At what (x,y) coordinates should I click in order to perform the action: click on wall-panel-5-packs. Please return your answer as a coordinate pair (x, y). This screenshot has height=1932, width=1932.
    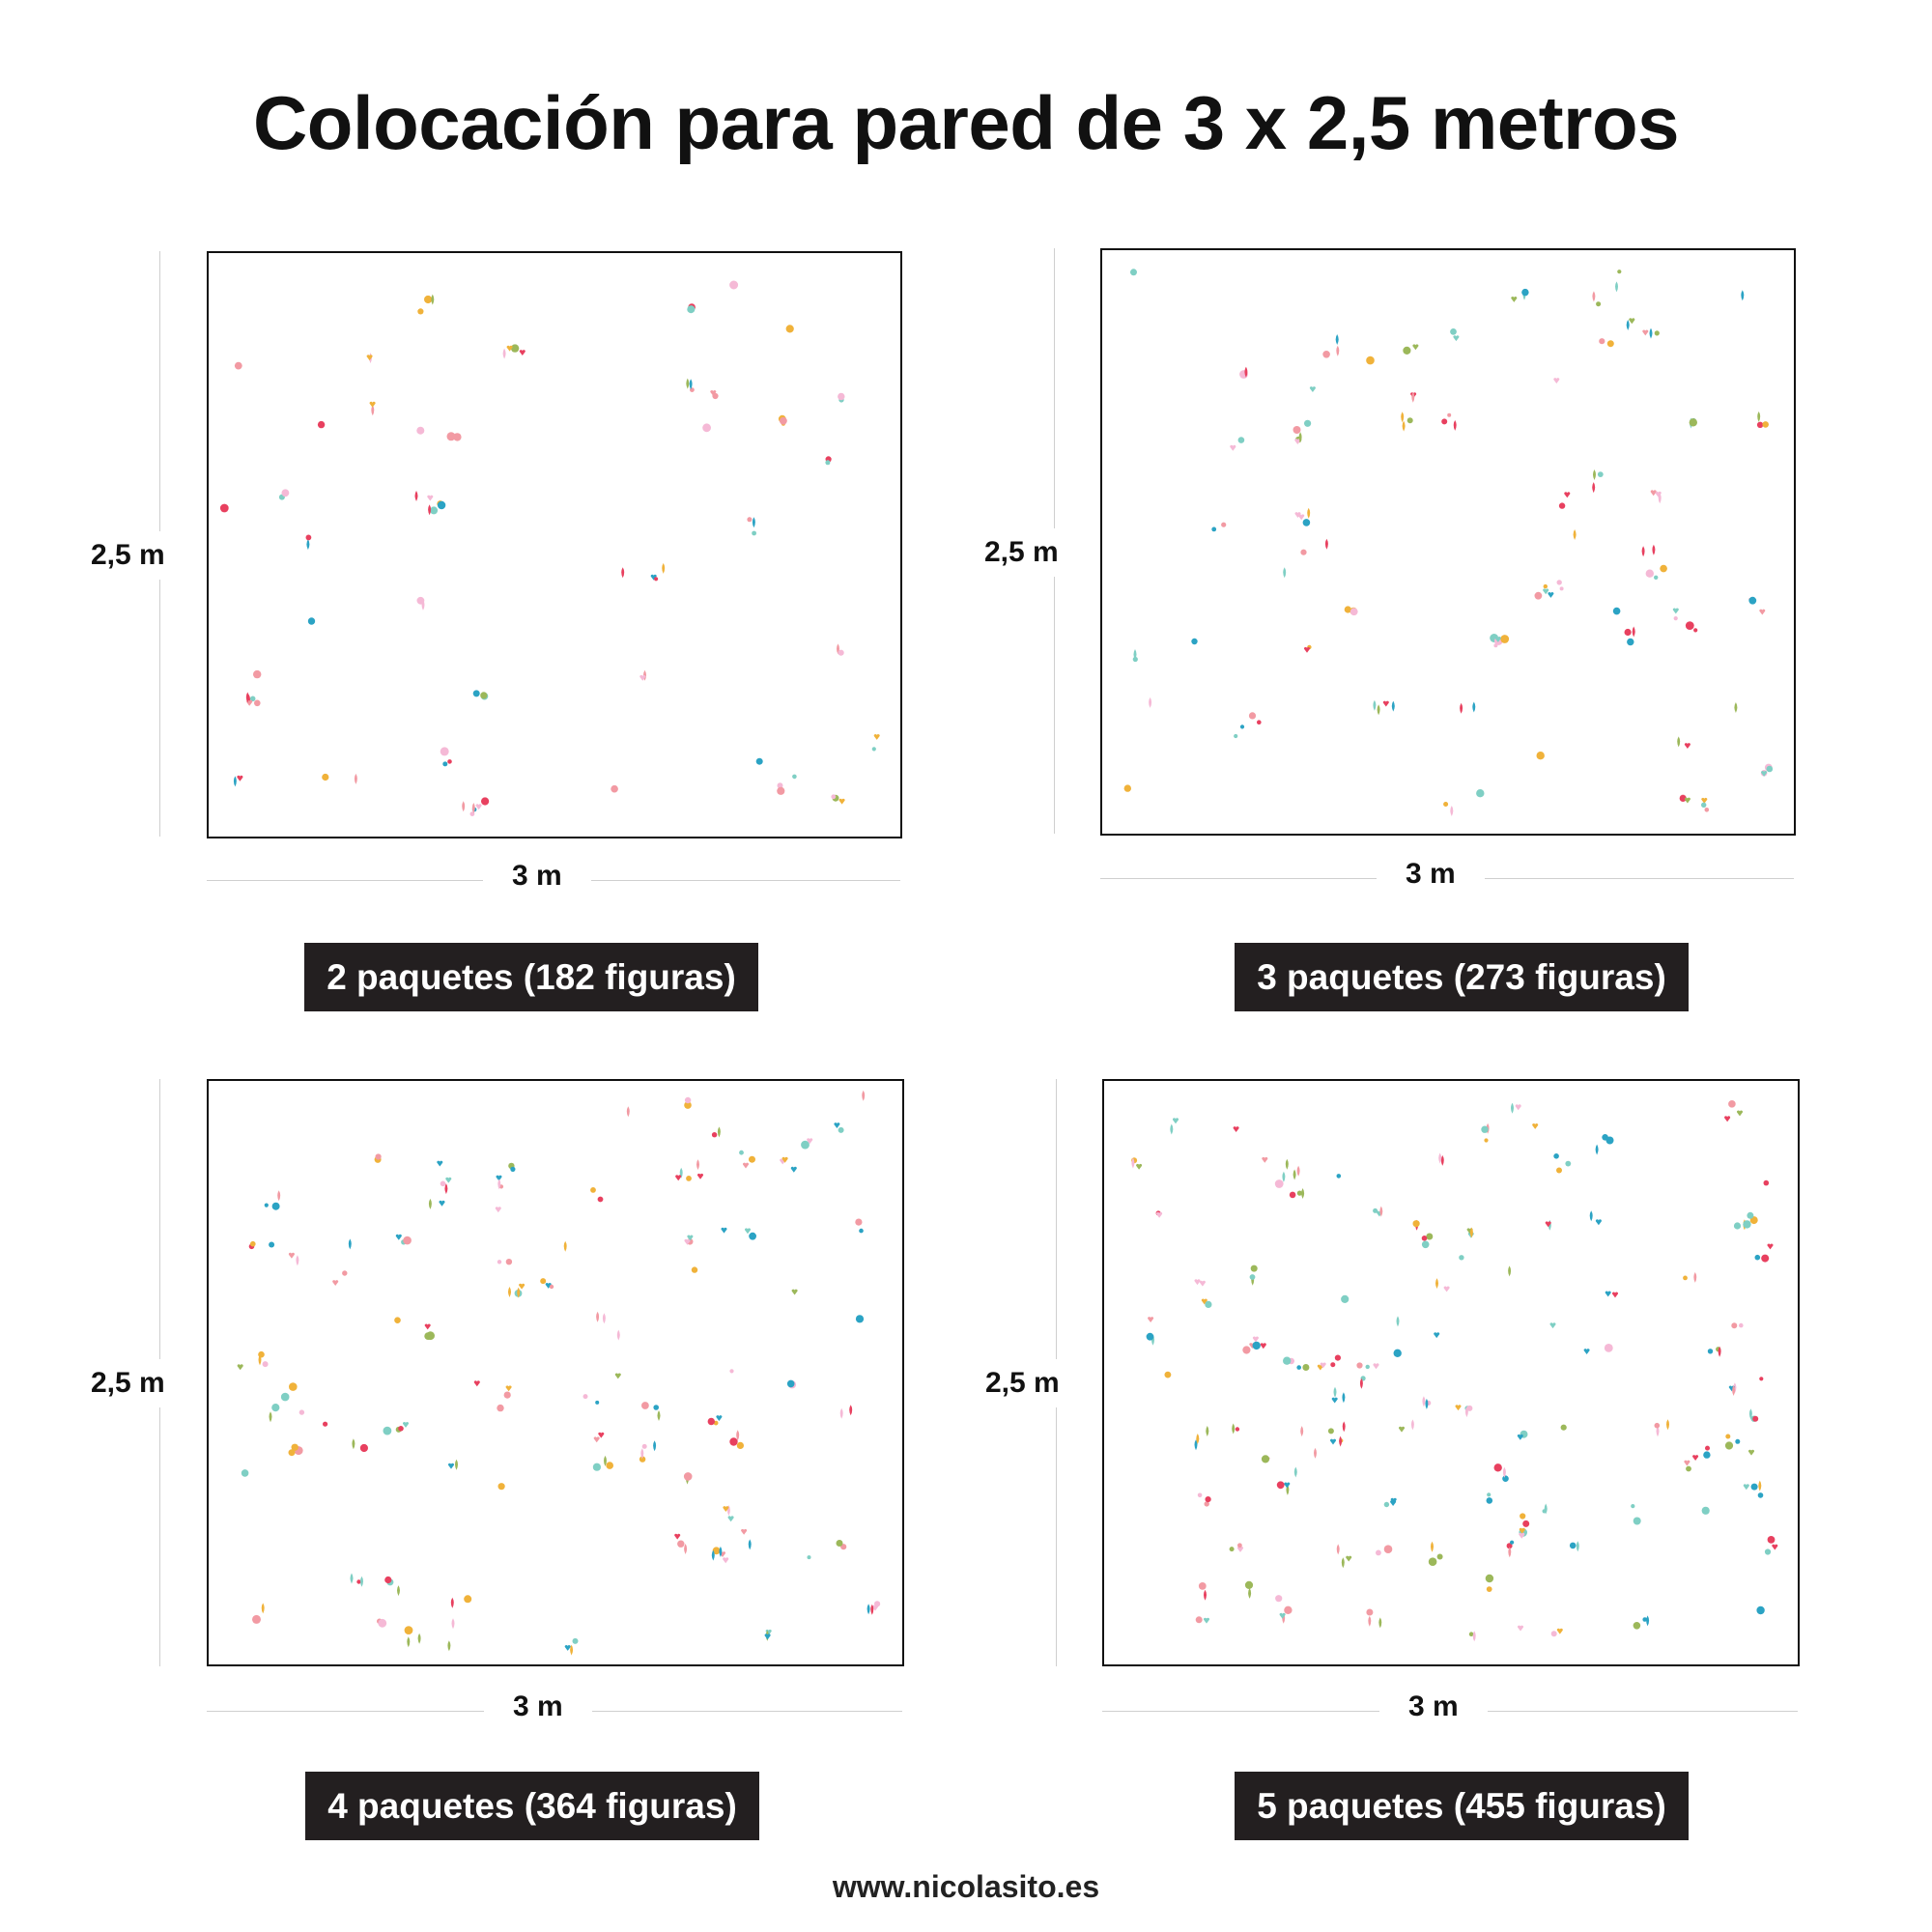
    Looking at the image, I should click on (1451, 1372).